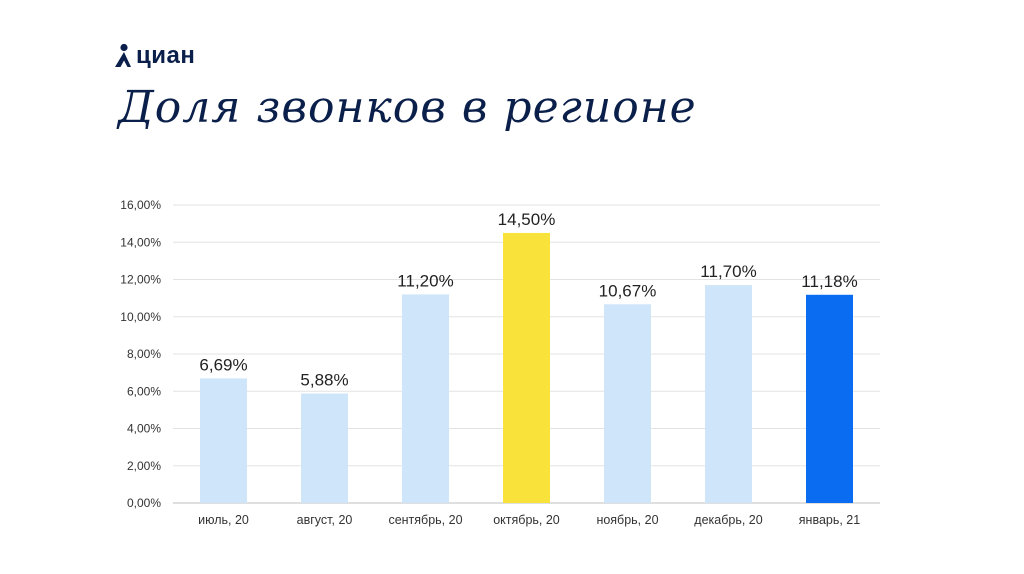 The image size is (1024, 574). I want to click on x-tick-label: январь, 21, so click(829, 520).